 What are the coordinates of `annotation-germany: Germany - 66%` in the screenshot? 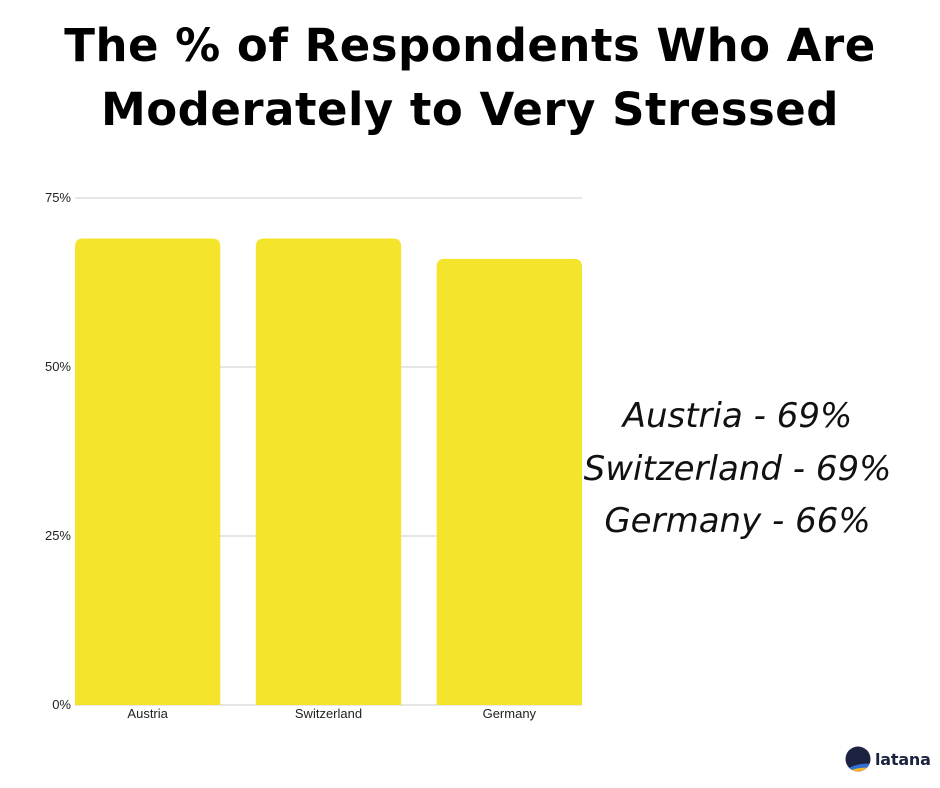 It's located at (737, 521).